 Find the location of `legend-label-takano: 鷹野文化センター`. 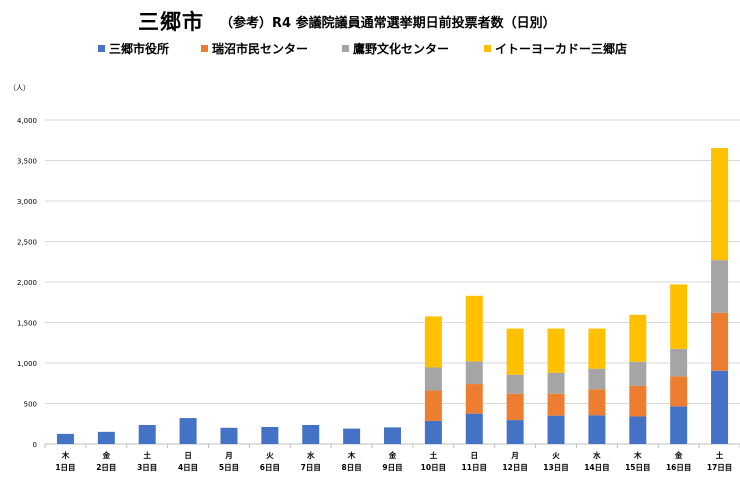

legend-label-takano: 鷹野文化センター is located at coordinates (401, 49).